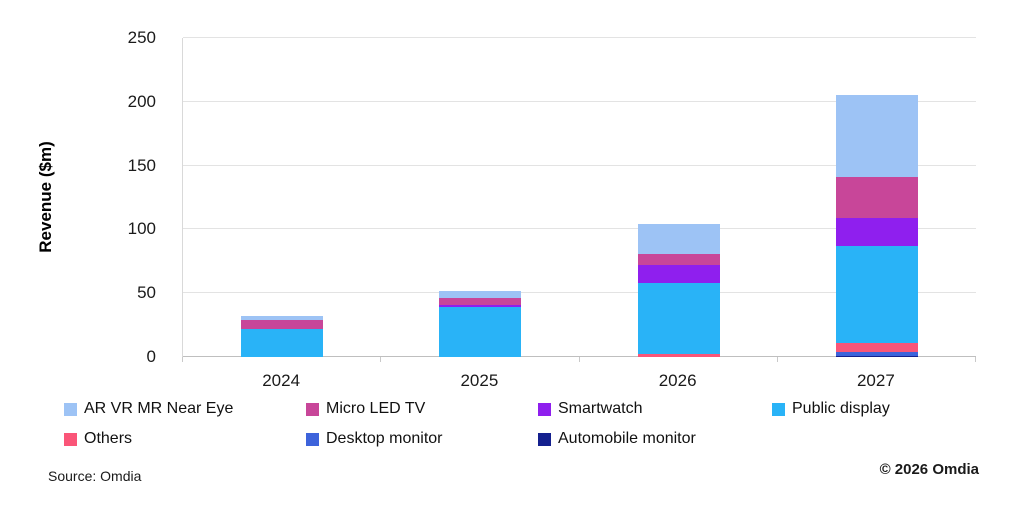 This screenshot has height=512, width=1024. Describe the element at coordinates (141, 101) in the screenshot. I see `y-tick-label-200: 200` at that location.